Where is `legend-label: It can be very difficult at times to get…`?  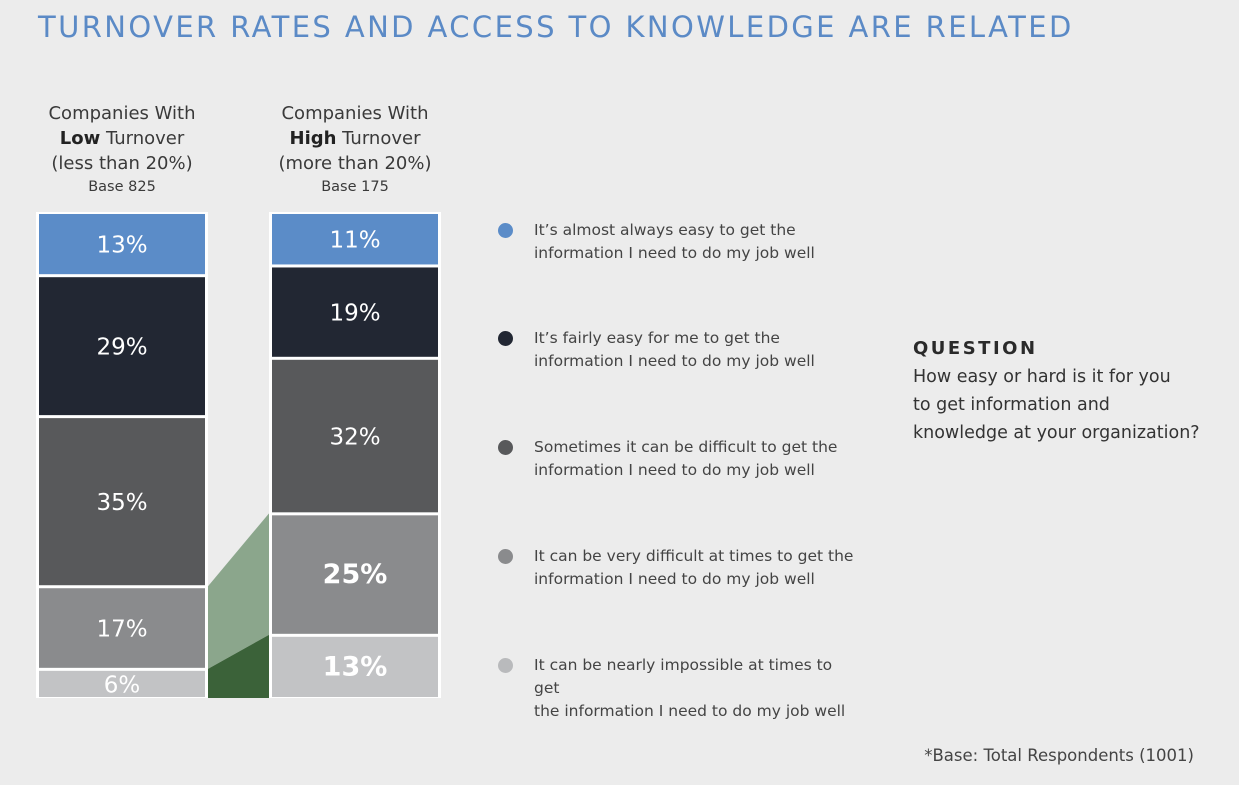 legend-label: It can be very difficult at times to get… is located at coordinates (694, 567).